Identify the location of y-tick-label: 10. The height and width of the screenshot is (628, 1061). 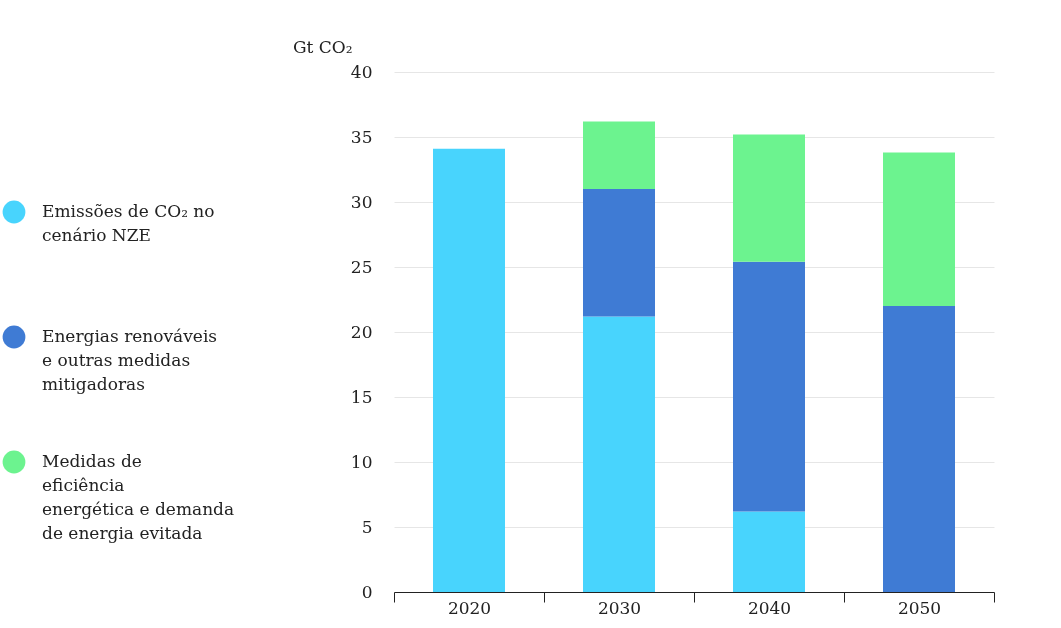
(361, 461).